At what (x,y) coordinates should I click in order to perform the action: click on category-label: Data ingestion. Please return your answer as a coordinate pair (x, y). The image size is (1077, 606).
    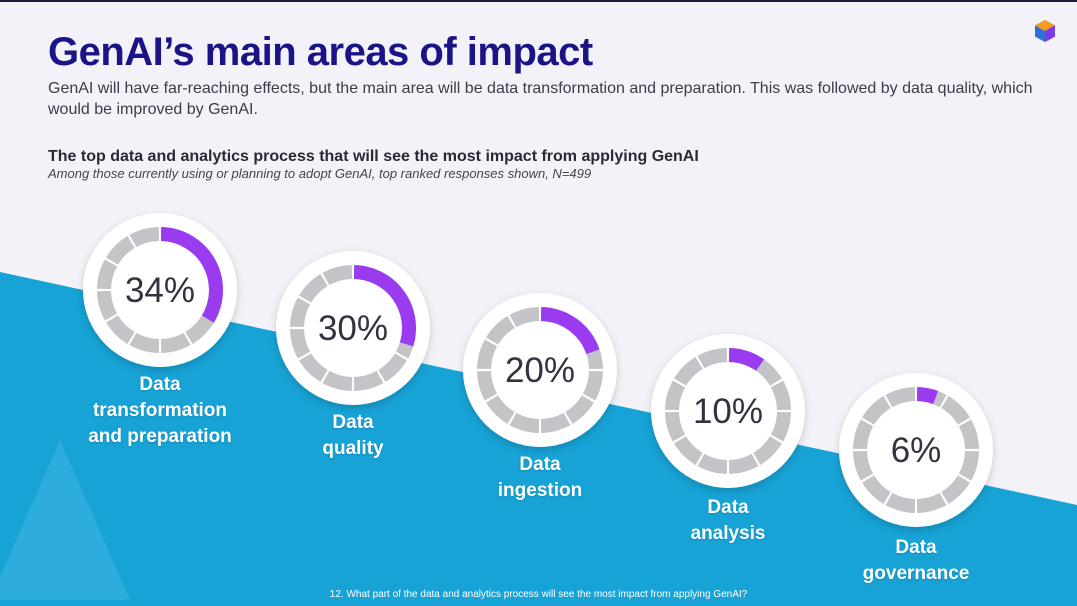
    Looking at the image, I should click on (540, 478).